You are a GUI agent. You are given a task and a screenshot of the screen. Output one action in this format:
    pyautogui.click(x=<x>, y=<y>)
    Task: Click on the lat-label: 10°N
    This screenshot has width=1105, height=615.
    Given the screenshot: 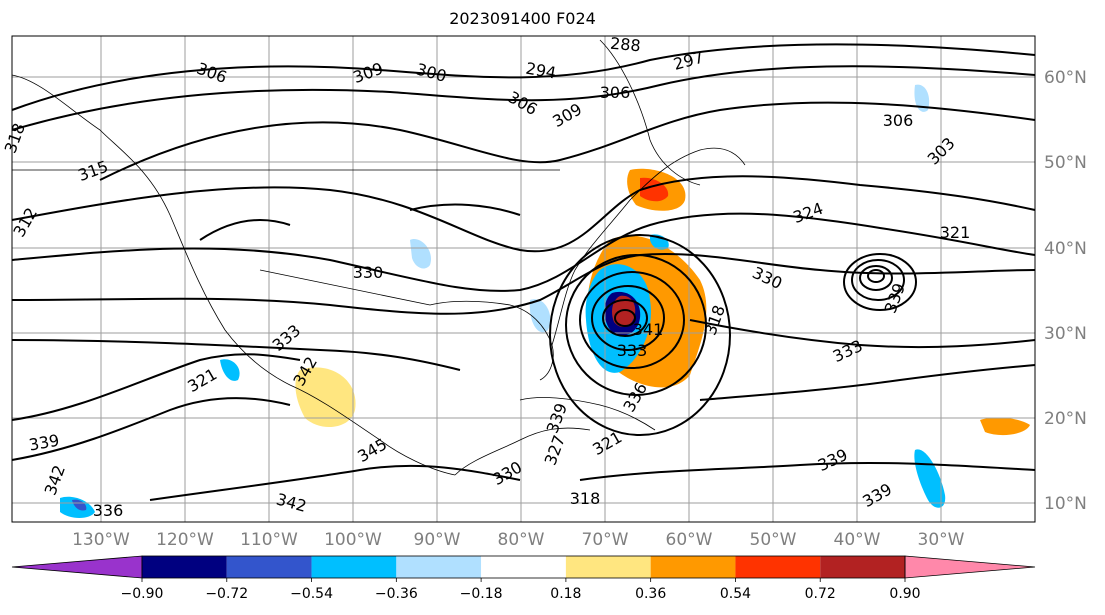 What is the action you would take?
    pyautogui.click(x=1065, y=504)
    